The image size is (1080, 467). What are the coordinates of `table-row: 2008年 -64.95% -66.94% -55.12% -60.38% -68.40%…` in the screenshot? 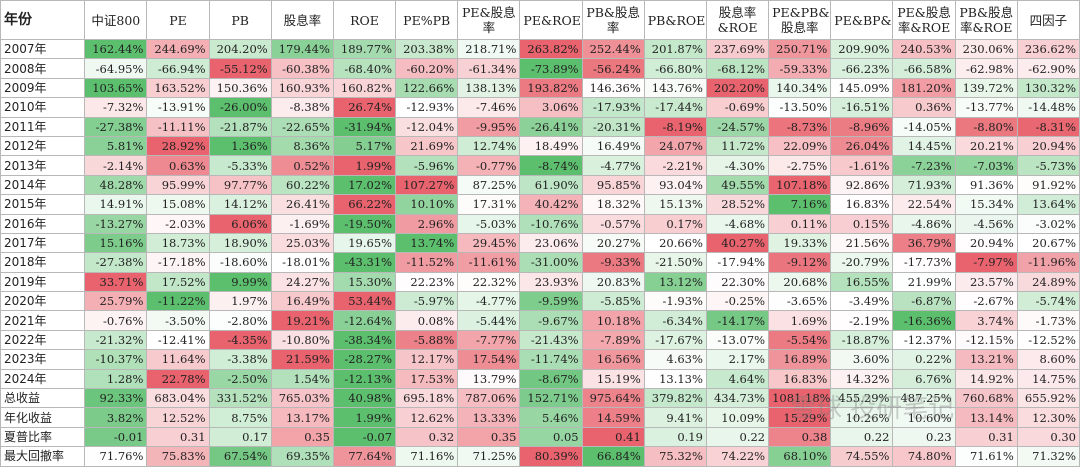 It's located at (540, 68).